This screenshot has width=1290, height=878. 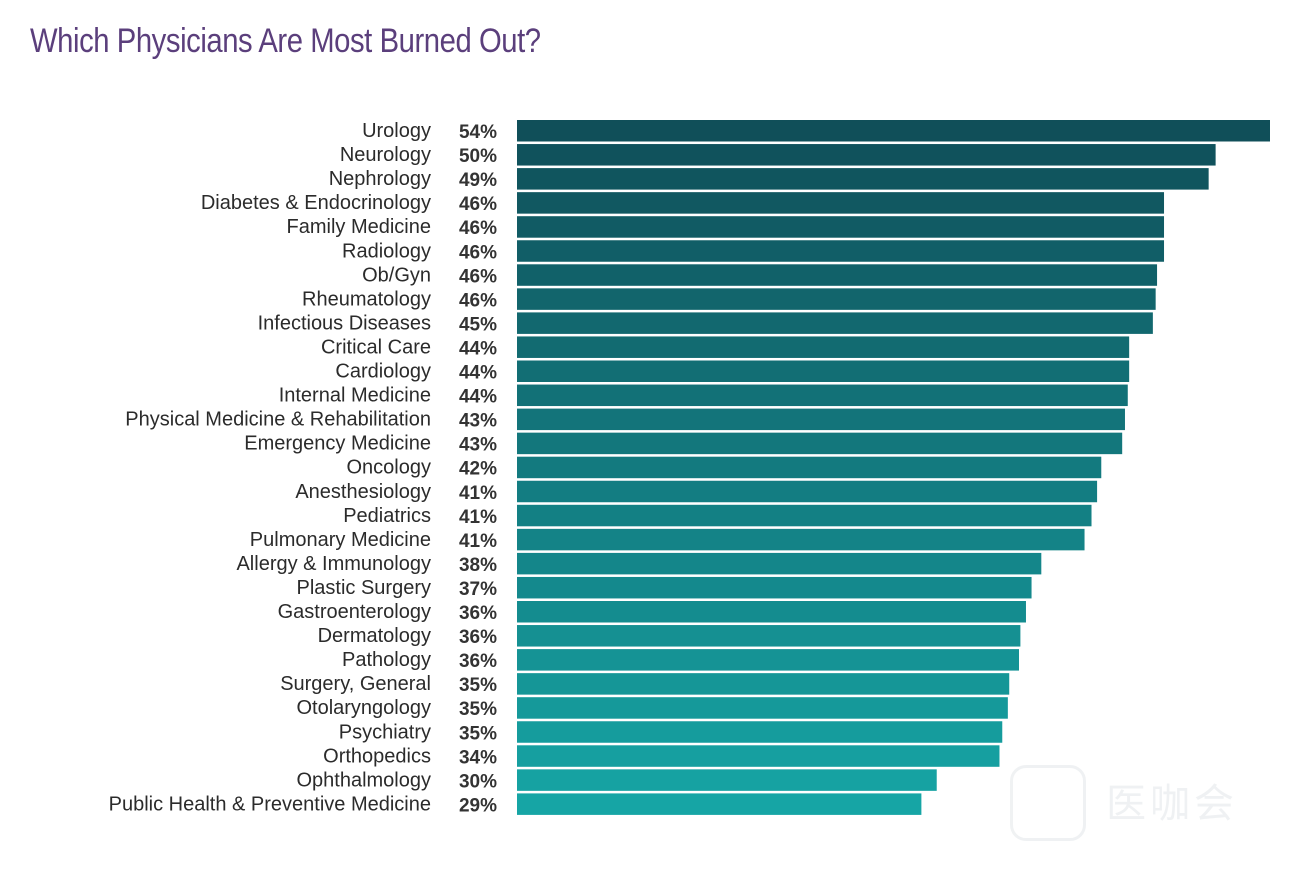 What do you see at coordinates (478, 541) in the screenshot?
I see `value-label-pulmonary-medicine: 41%` at bounding box center [478, 541].